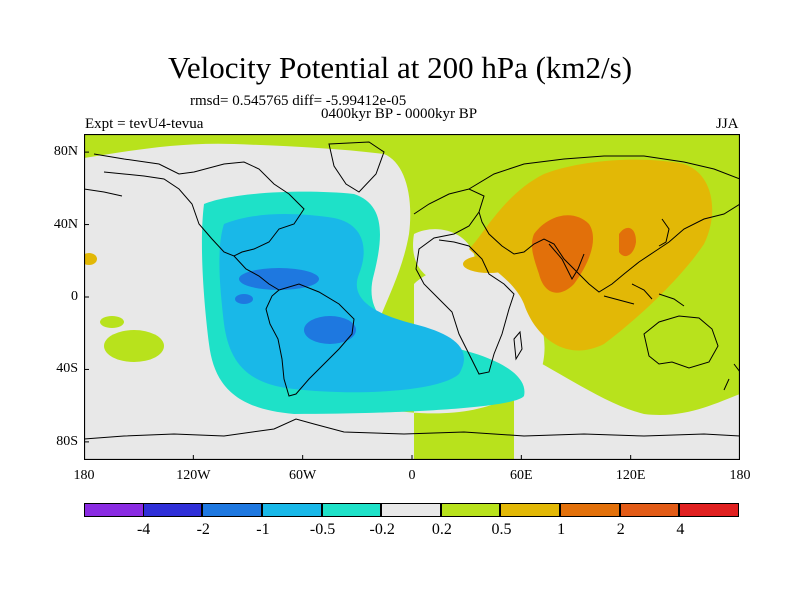 The image size is (800, 600). What do you see at coordinates (322, 529) in the screenshot?
I see `colorbar-label: -0.5` at bounding box center [322, 529].